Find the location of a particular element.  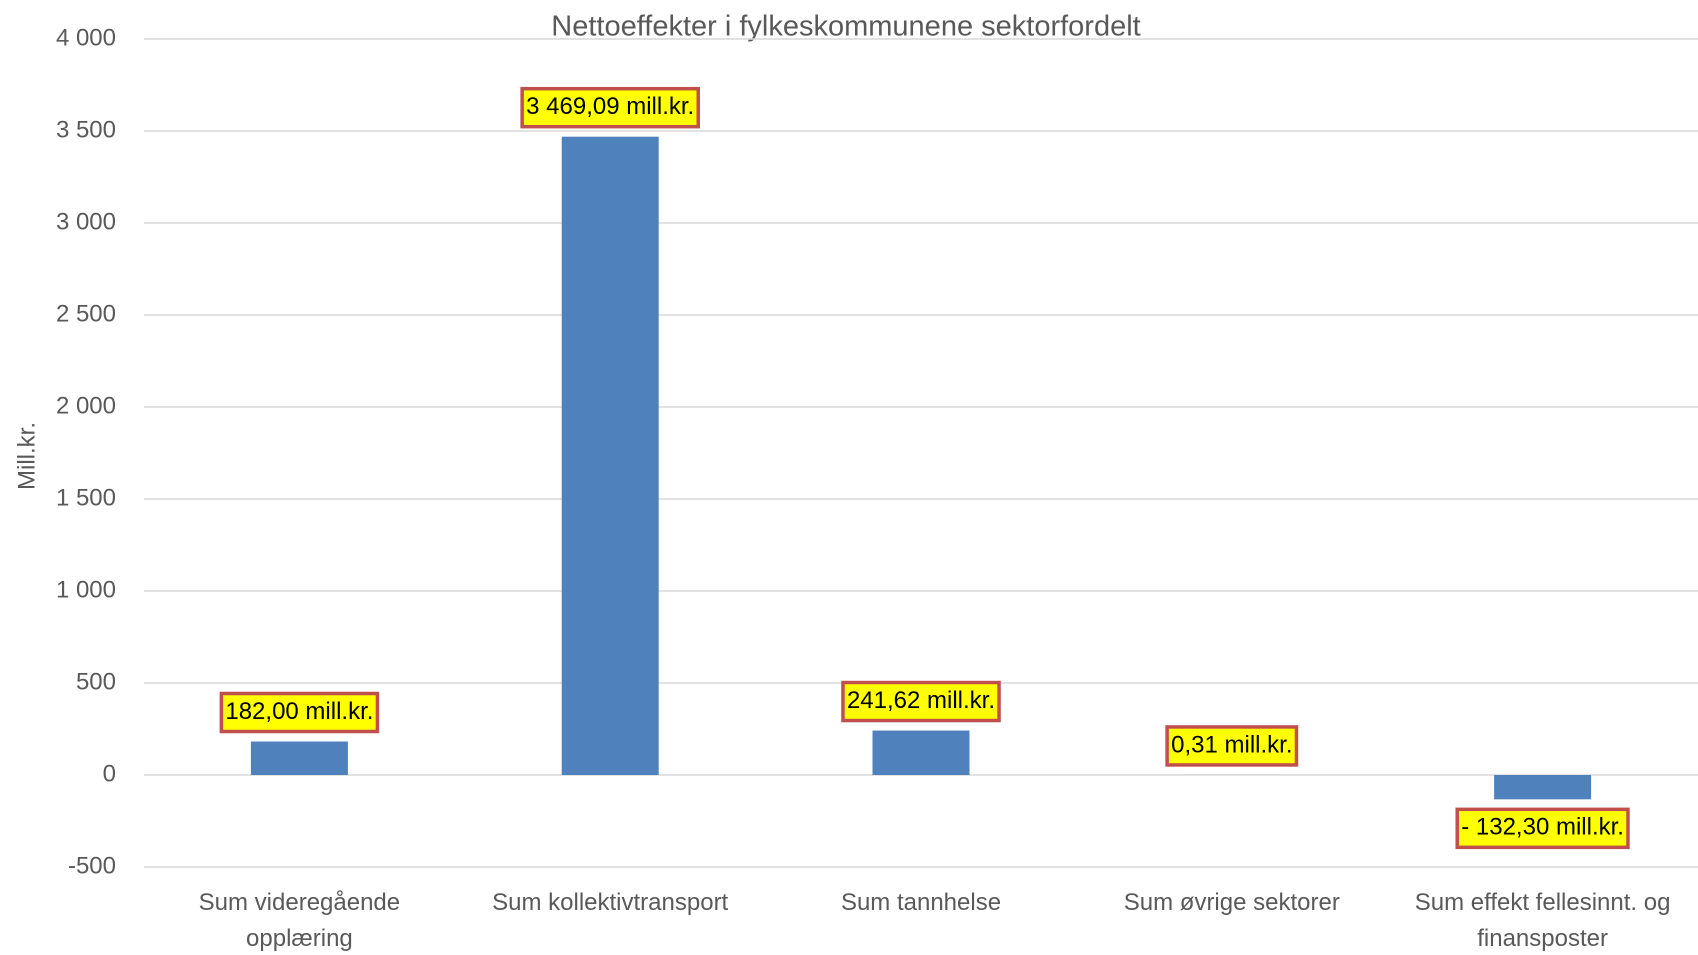

data-label: 3 469,09 mill.kr. is located at coordinates (610, 107).